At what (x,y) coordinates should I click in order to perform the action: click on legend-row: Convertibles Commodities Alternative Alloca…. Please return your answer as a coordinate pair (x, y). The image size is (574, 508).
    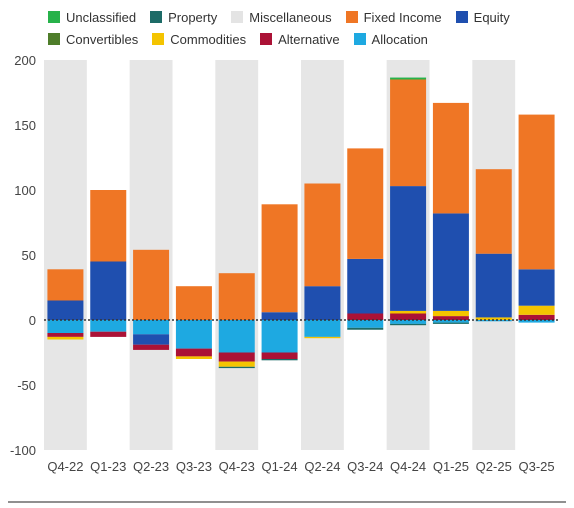
    Looking at the image, I should click on (298, 39).